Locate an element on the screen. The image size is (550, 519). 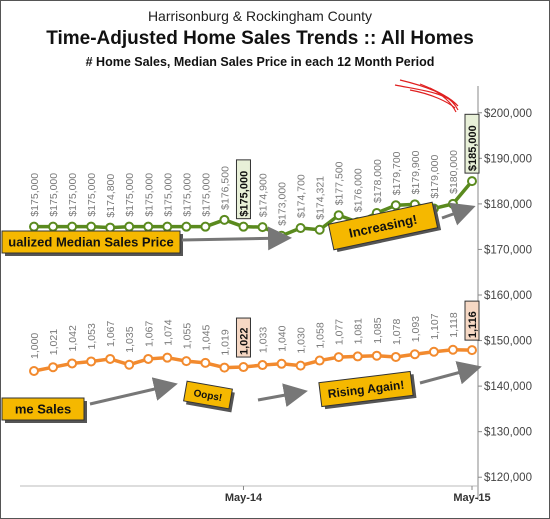
data-label: $180,000 is located at coordinates (454, 172).